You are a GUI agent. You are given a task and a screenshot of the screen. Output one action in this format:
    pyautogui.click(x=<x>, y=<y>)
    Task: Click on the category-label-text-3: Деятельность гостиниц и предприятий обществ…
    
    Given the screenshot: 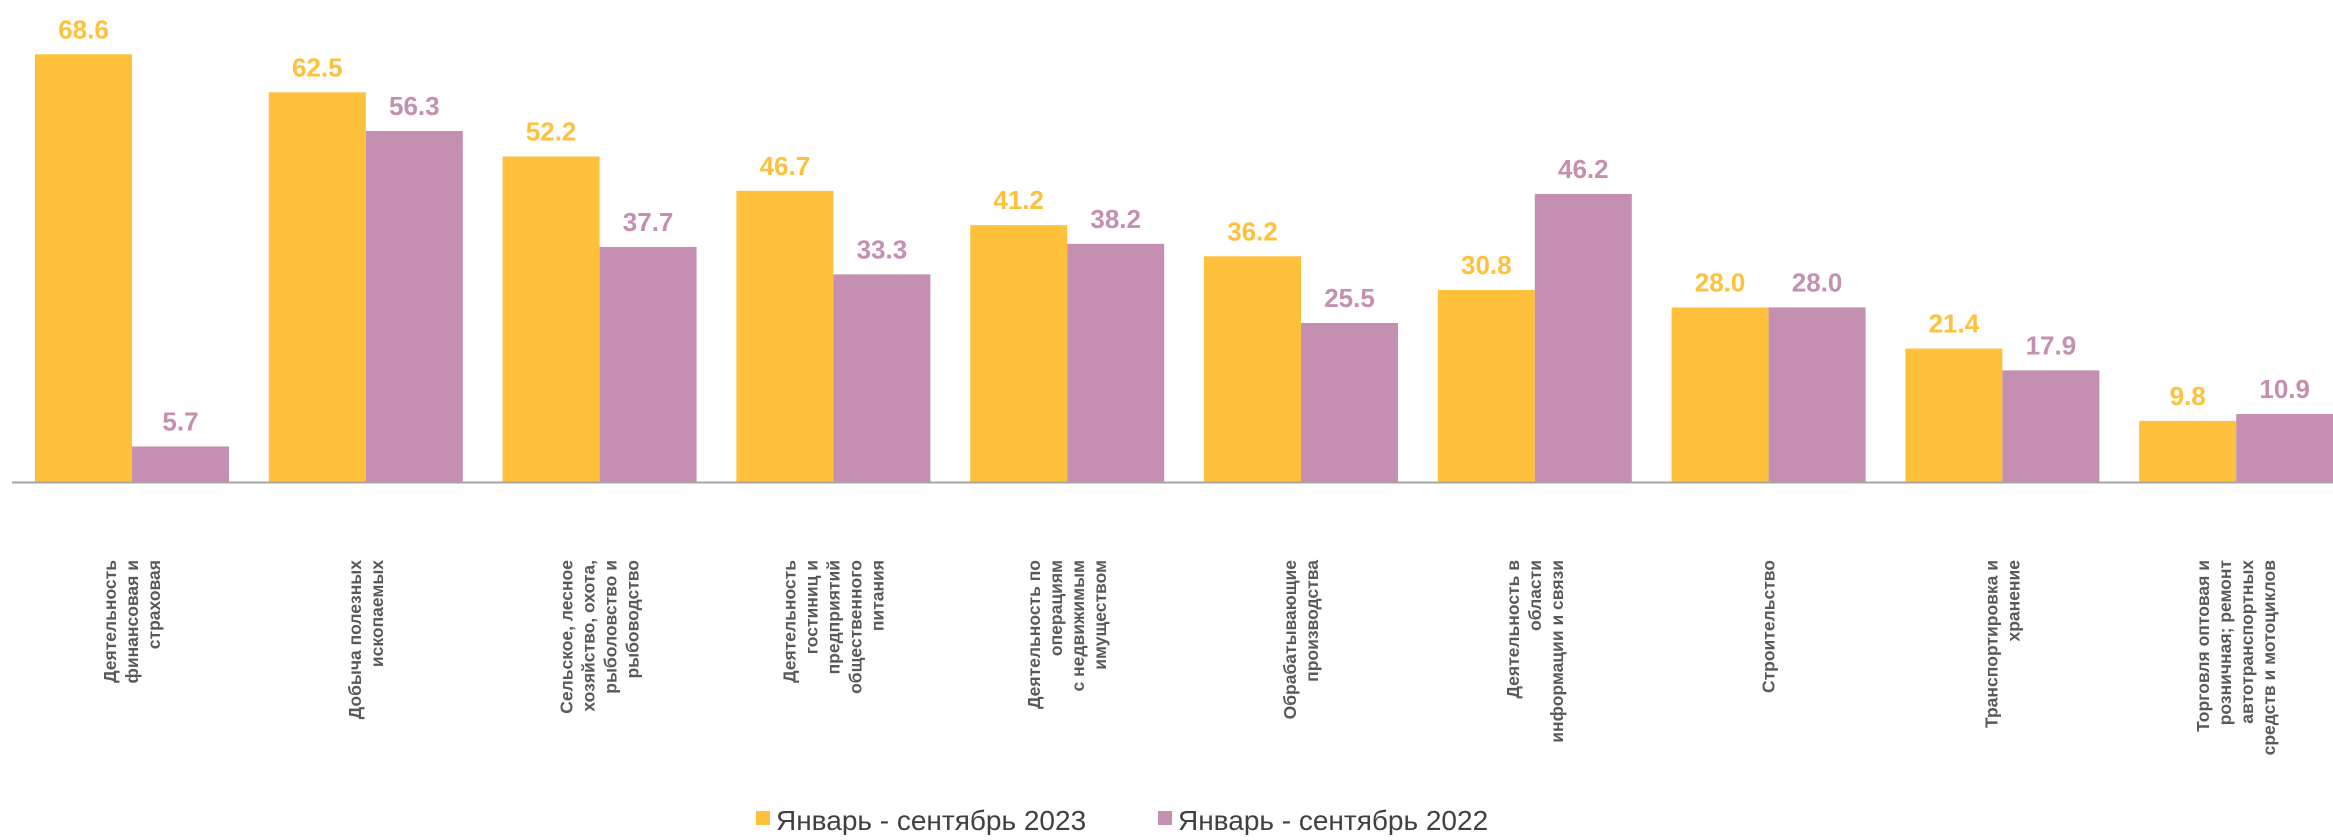 What is the action you would take?
    pyautogui.click(x=833, y=627)
    